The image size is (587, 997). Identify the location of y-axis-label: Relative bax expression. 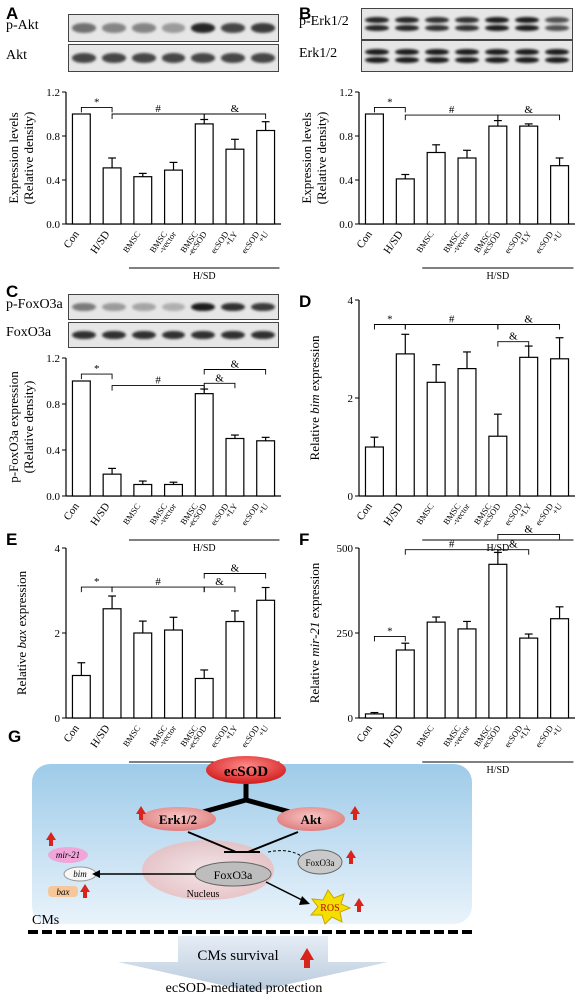
(21, 632).